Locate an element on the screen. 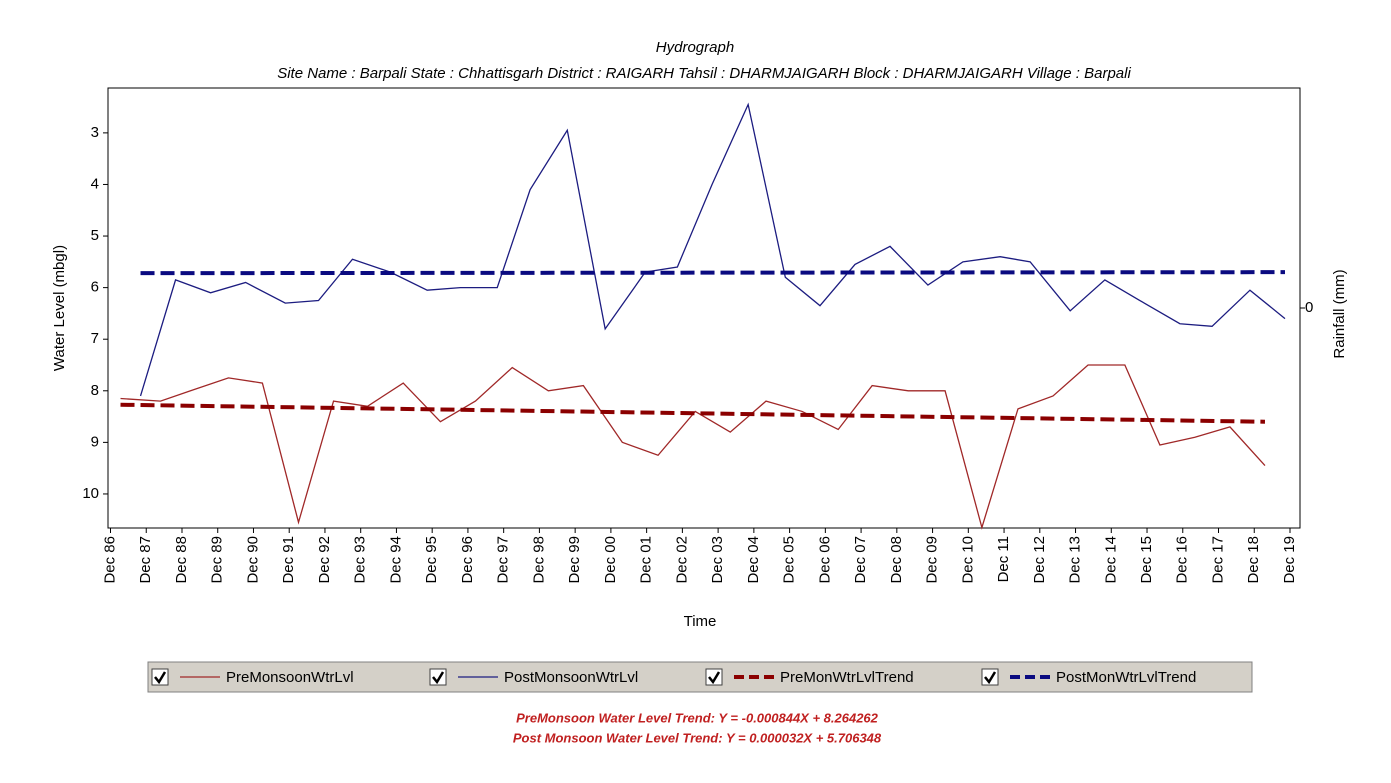 This screenshot has height=783, width=1391. y-tick-label: 5 is located at coordinates (95, 235).